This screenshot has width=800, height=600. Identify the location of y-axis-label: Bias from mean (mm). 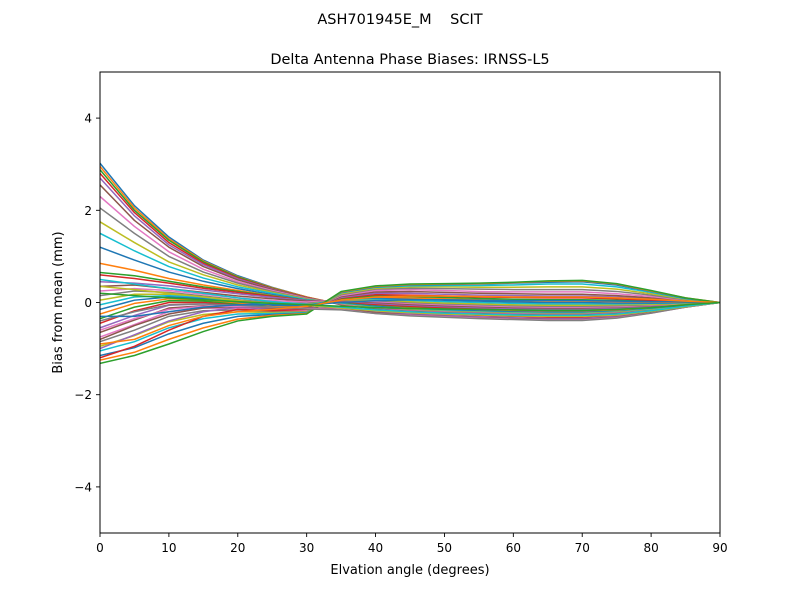
(58, 302).